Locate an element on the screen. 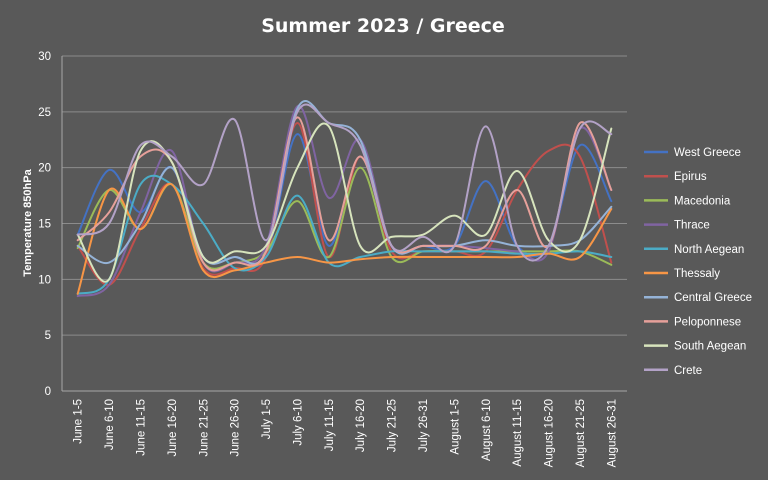 The height and width of the screenshot is (480, 768). y-tick-label: 20 is located at coordinates (44, 169).